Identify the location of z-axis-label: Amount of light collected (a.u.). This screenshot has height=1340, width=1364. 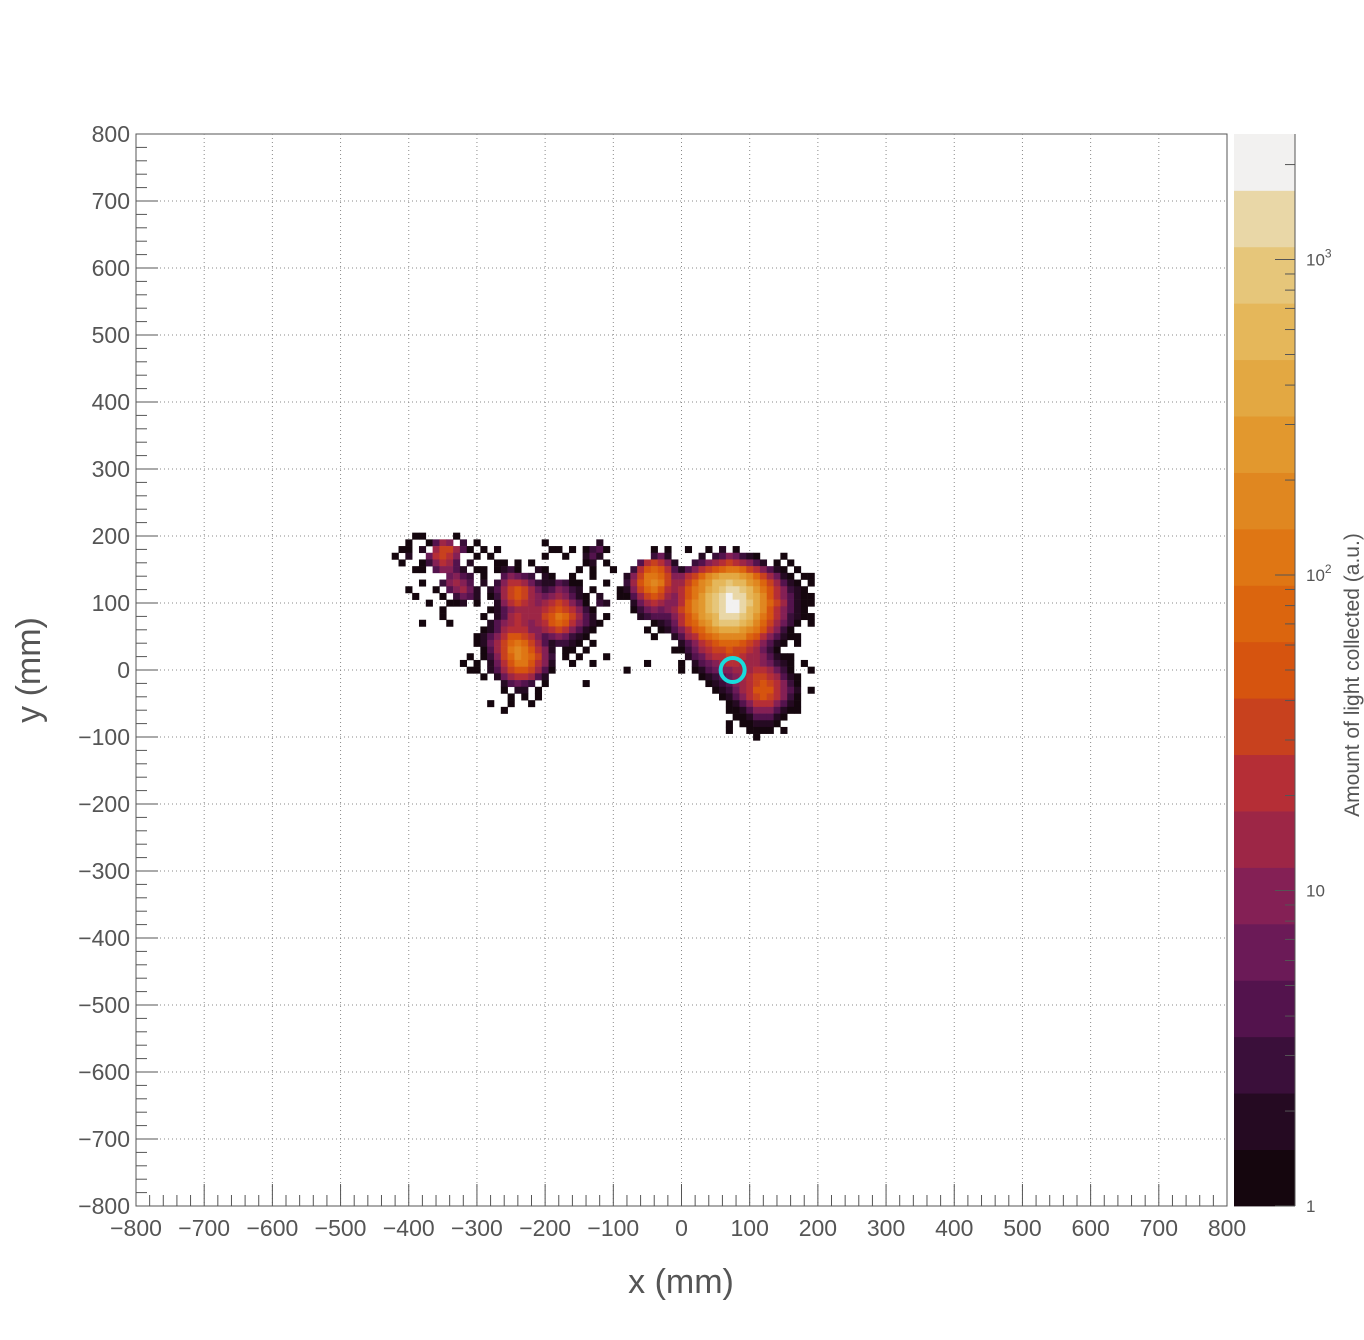
(1352, 675).